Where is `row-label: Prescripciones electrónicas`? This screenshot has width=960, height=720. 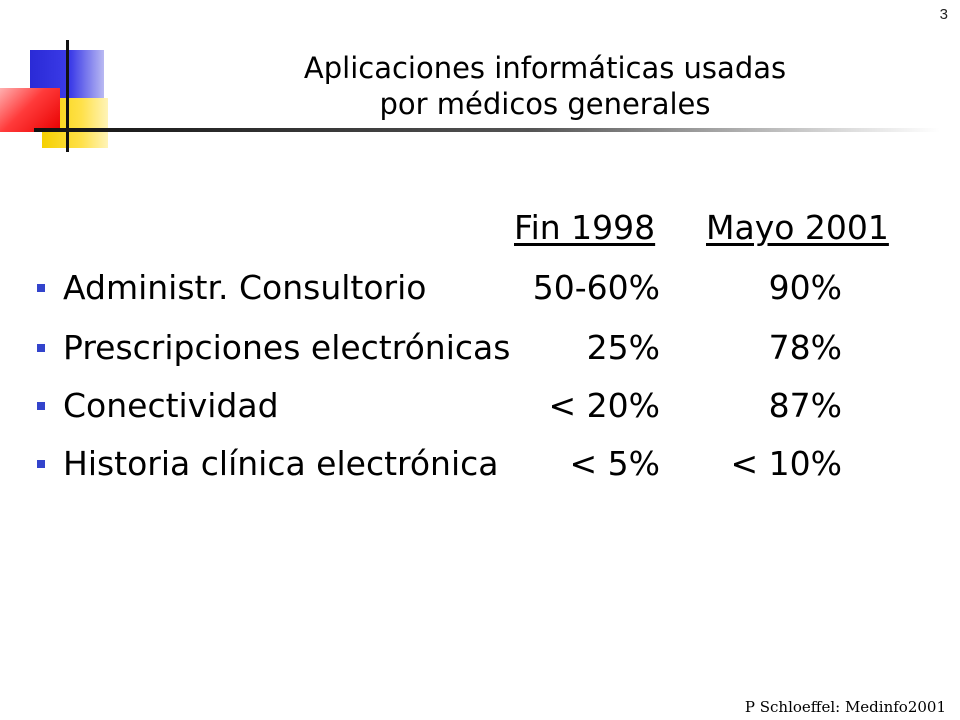 row-label: Prescripciones electrónicas is located at coordinates (287, 347).